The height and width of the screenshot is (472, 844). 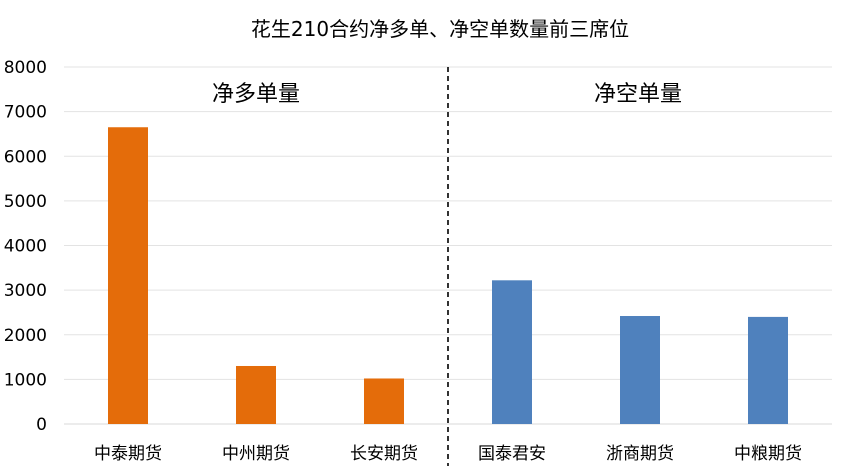 What do you see at coordinates (256, 454) in the screenshot?
I see `x-tick-label: 中州期货` at bounding box center [256, 454].